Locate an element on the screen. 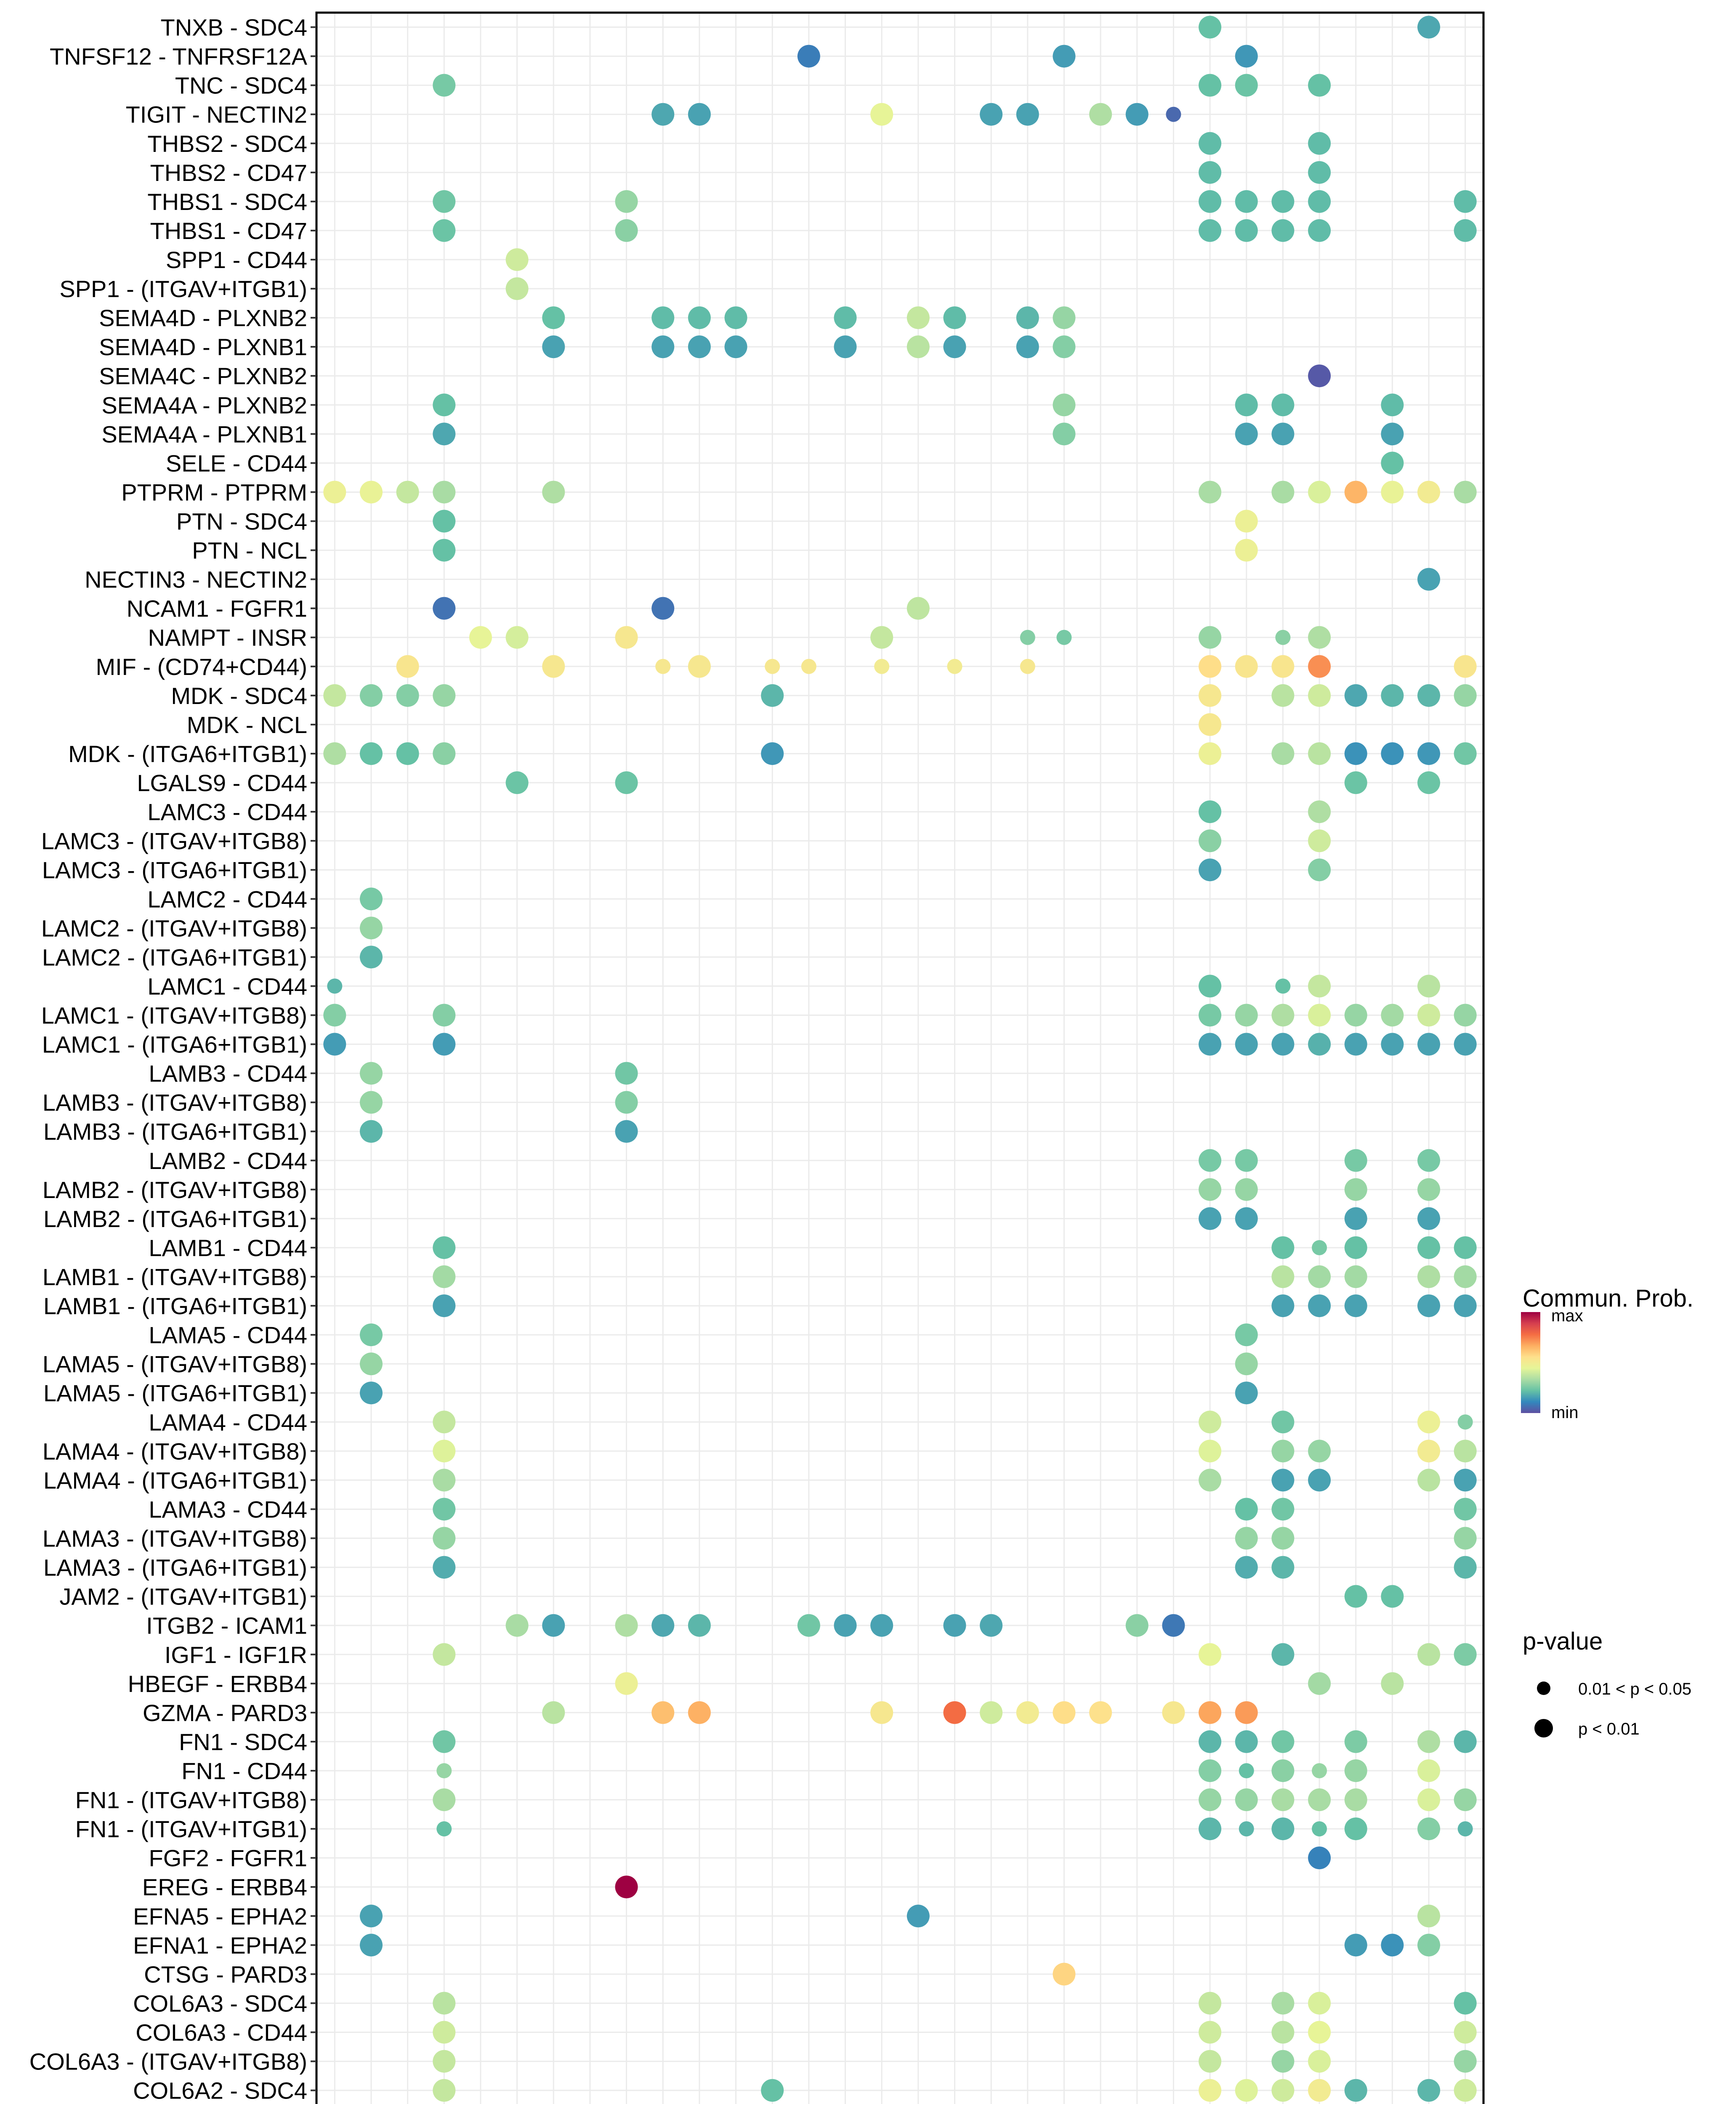 This screenshot has height=2104, width=1736. y-tick-label: FN1 - (ITGAV+ITGB8) is located at coordinates (191, 1800).